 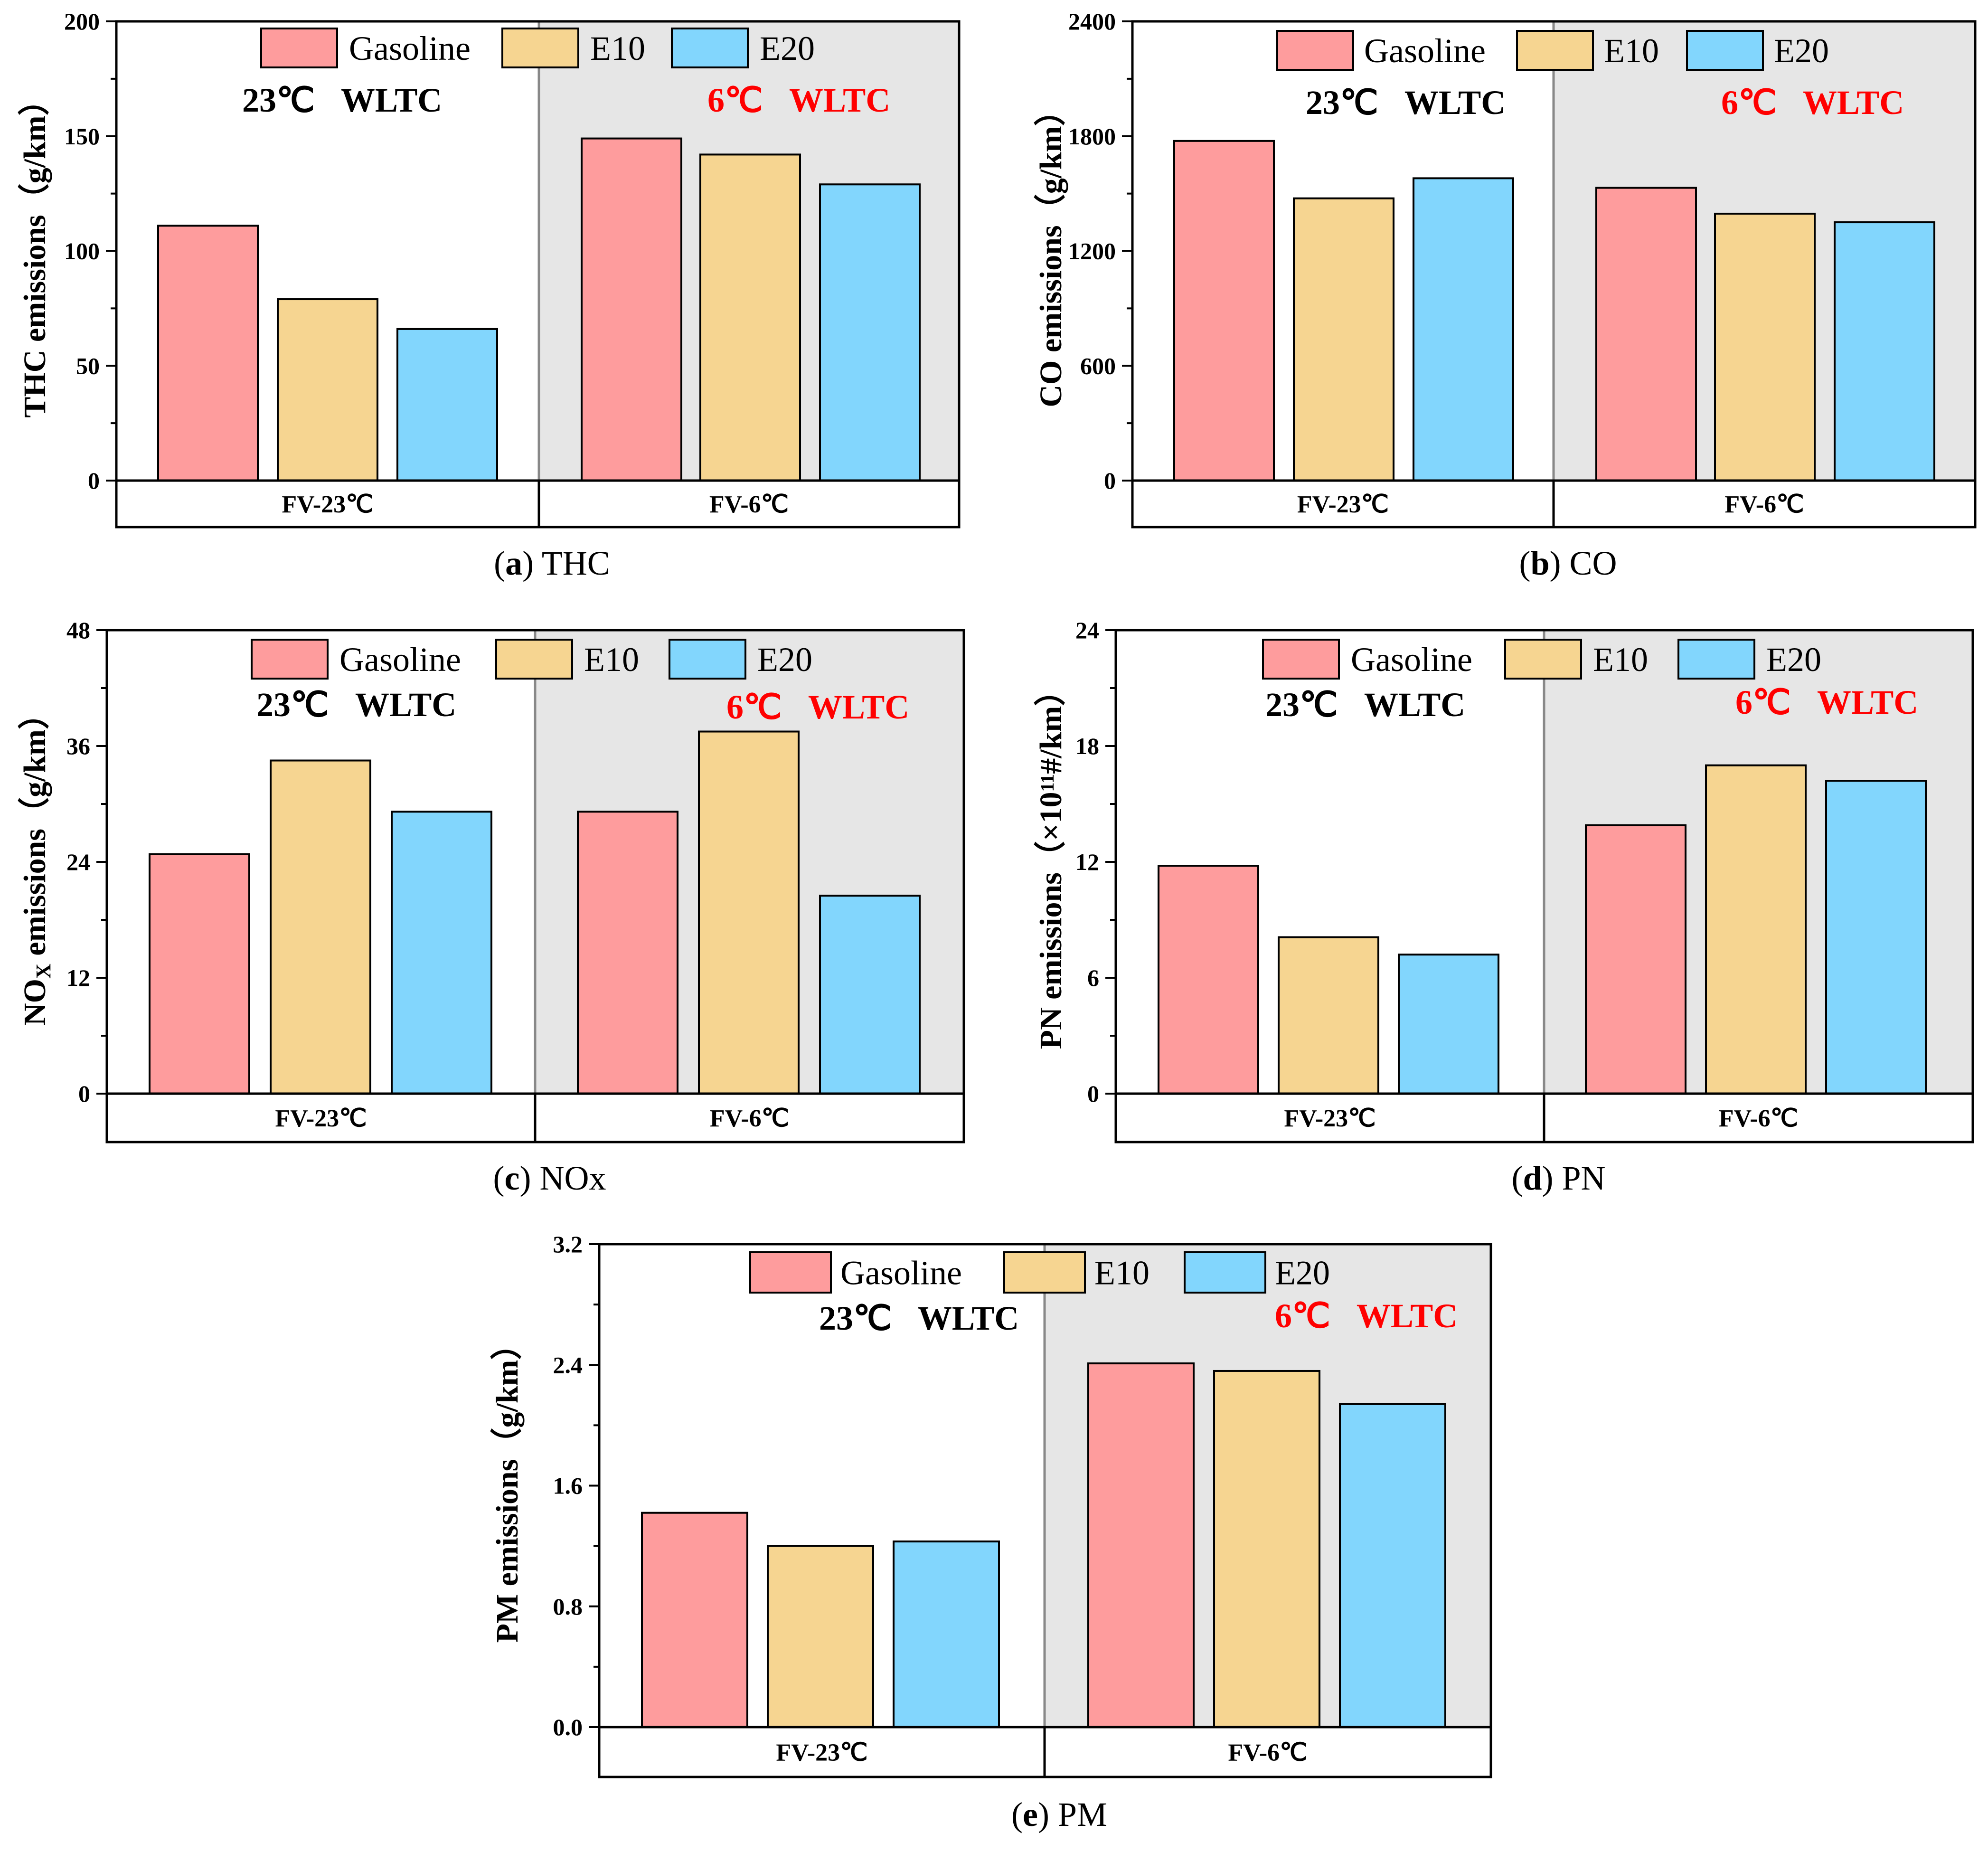 What do you see at coordinates (1092, 251) in the screenshot?
I see `y-tick-label: 1200` at bounding box center [1092, 251].